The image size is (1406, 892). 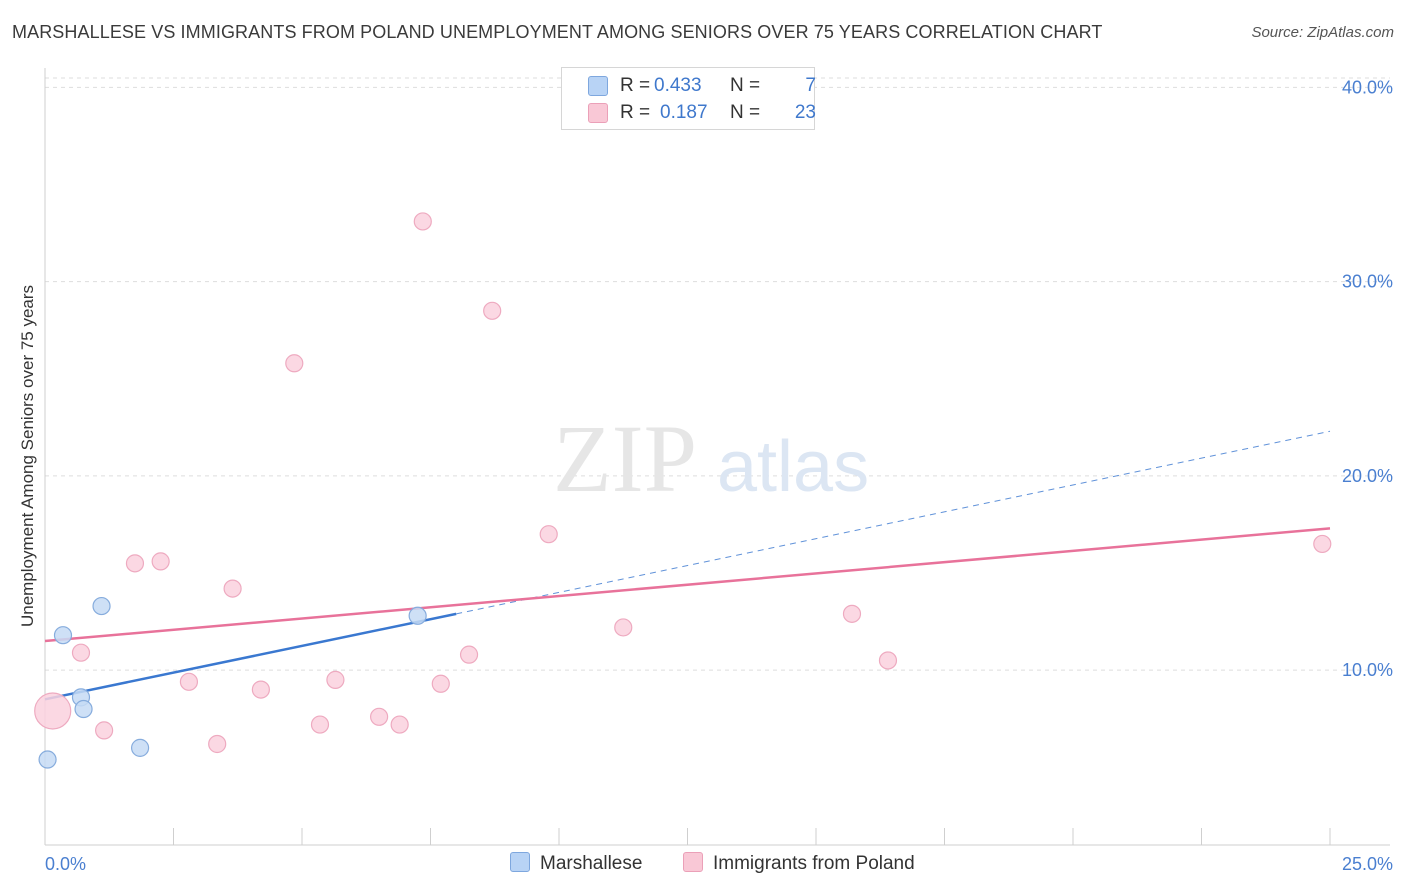 I want to click on legend-swatch-marshallese, so click(x=598, y=86).